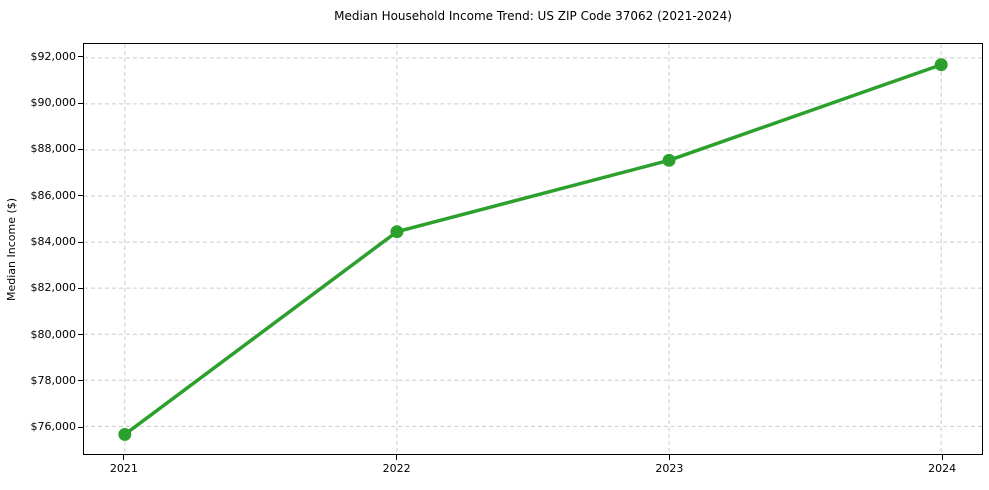 Image resolution: width=989 pixels, height=490 pixels. I want to click on y-tick-label: $78,000, so click(53, 380).